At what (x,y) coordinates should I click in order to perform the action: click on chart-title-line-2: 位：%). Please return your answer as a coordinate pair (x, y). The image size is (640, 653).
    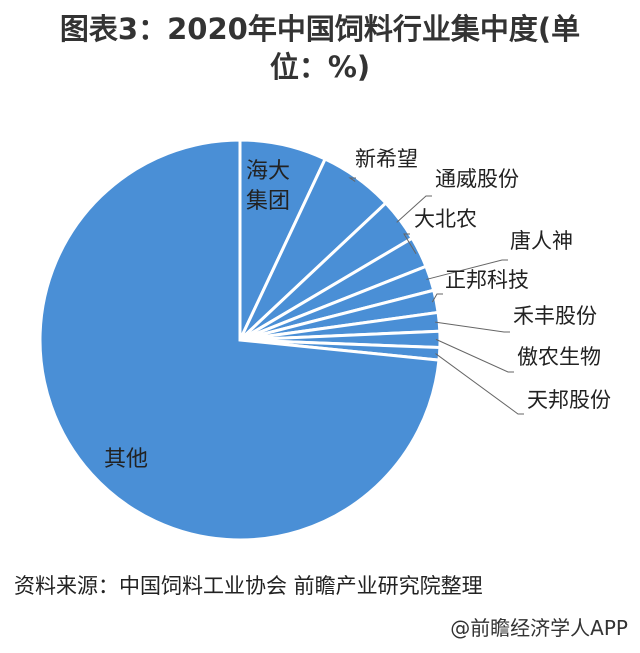
    Looking at the image, I should click on (320, 67).